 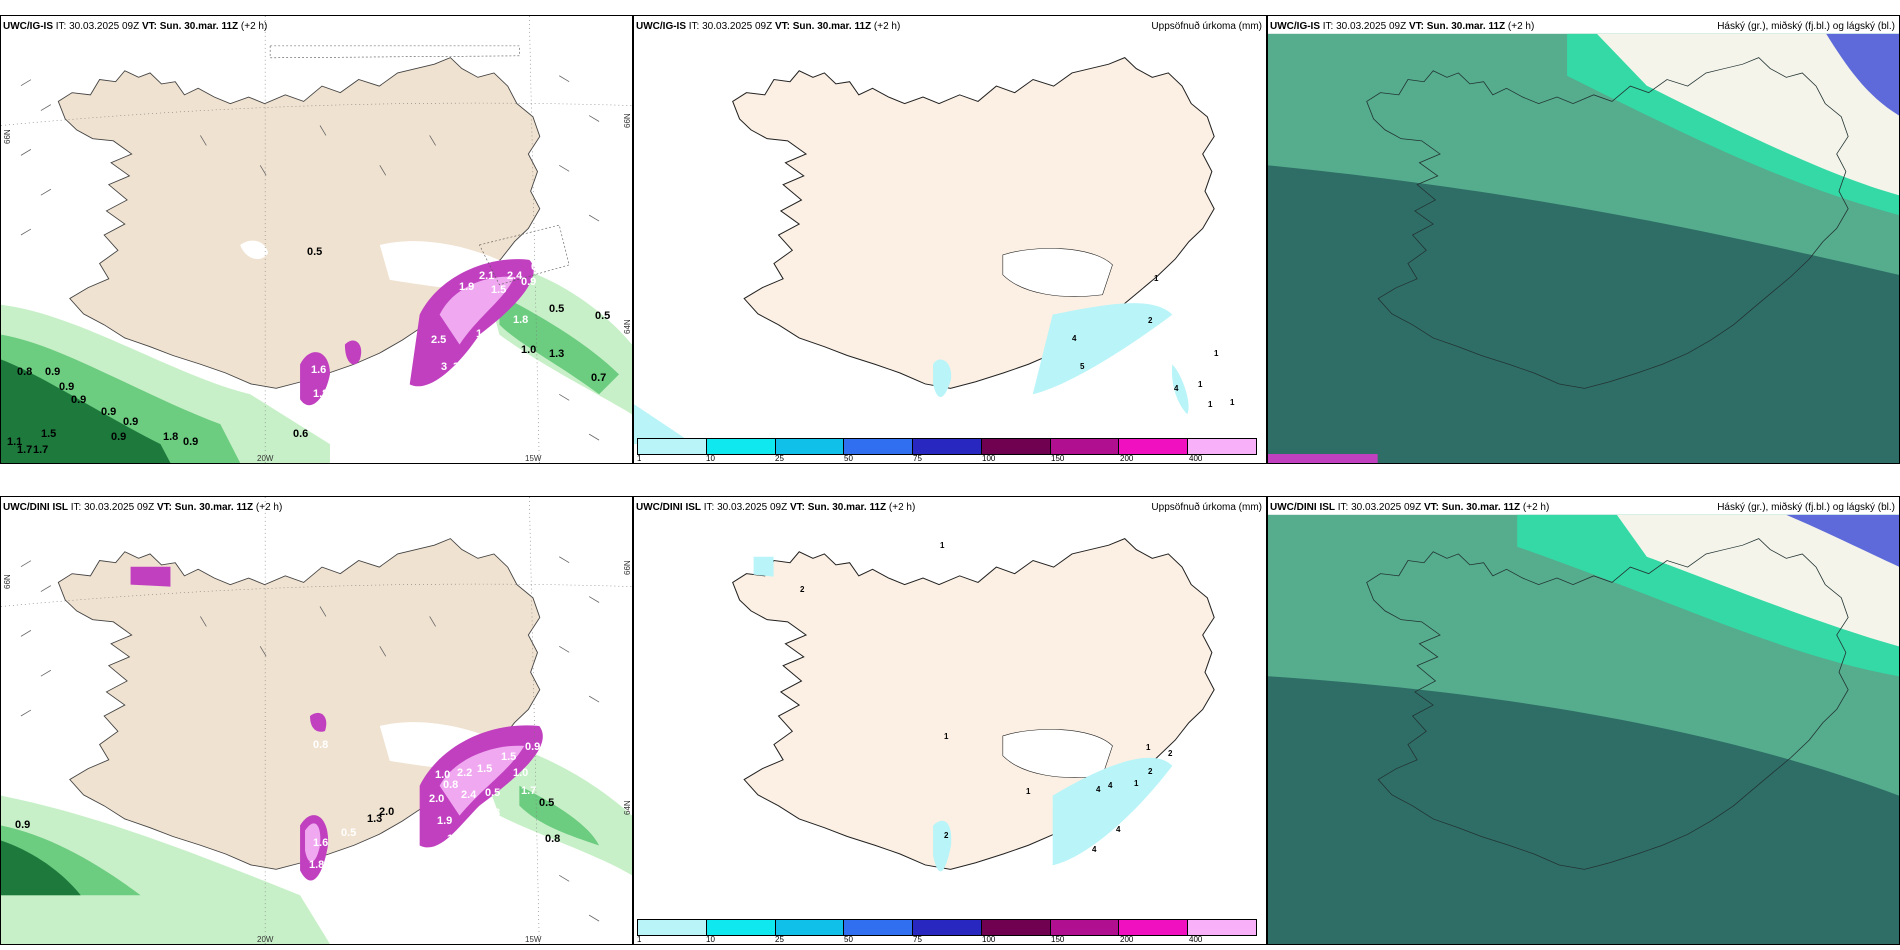 I want to click on precip-value-label-white: 1.8, so click(x=321, y=394).